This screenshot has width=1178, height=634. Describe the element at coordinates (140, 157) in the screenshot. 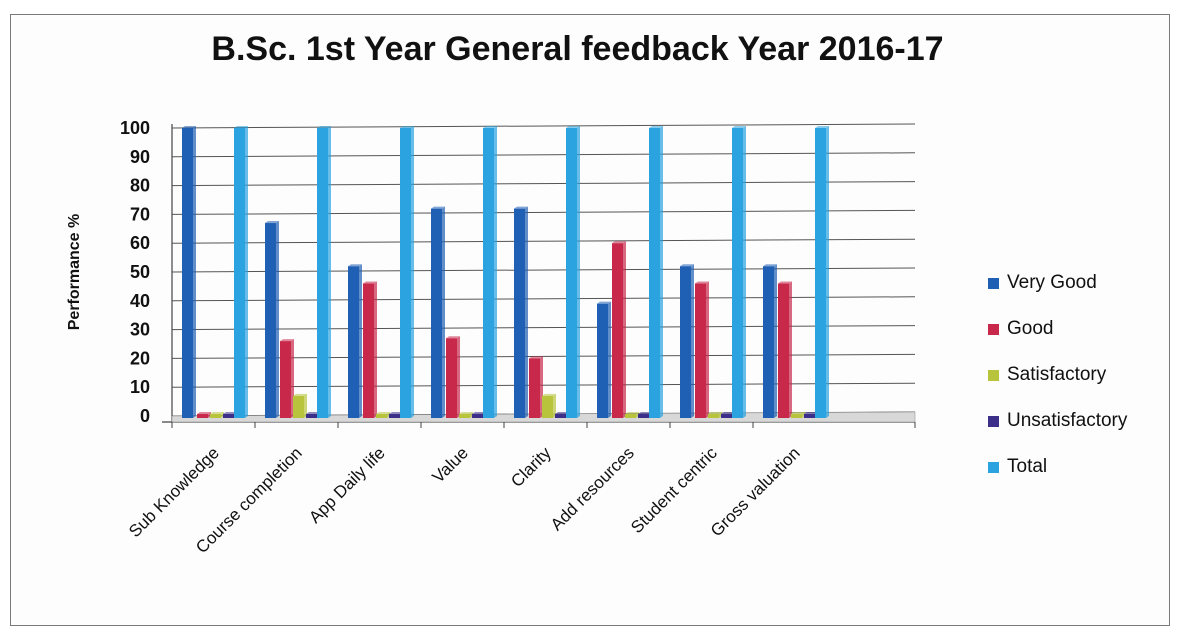

I see `y-tick-label: 90` at that location.